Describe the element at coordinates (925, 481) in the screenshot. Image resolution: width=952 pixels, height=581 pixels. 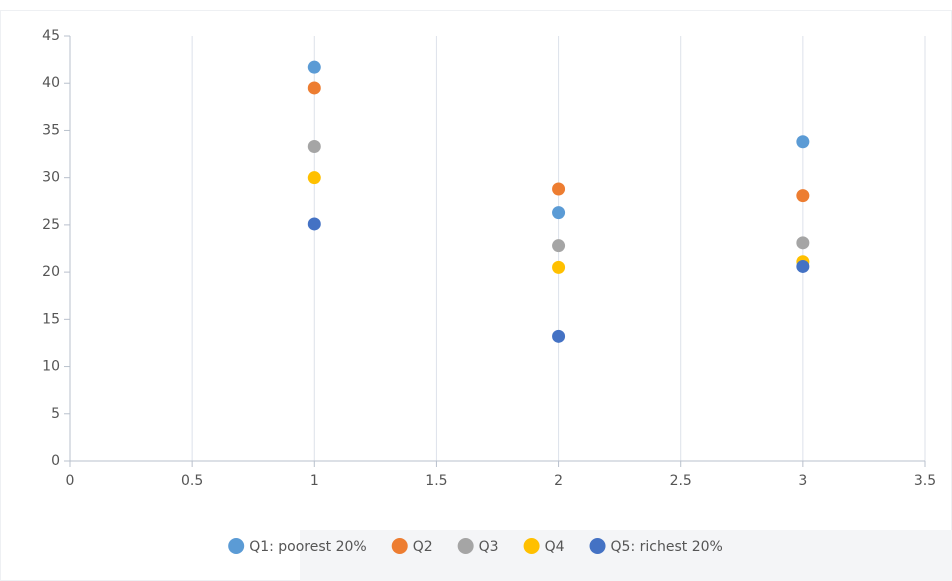
I see `x-tick-label: 3.5` at that location.